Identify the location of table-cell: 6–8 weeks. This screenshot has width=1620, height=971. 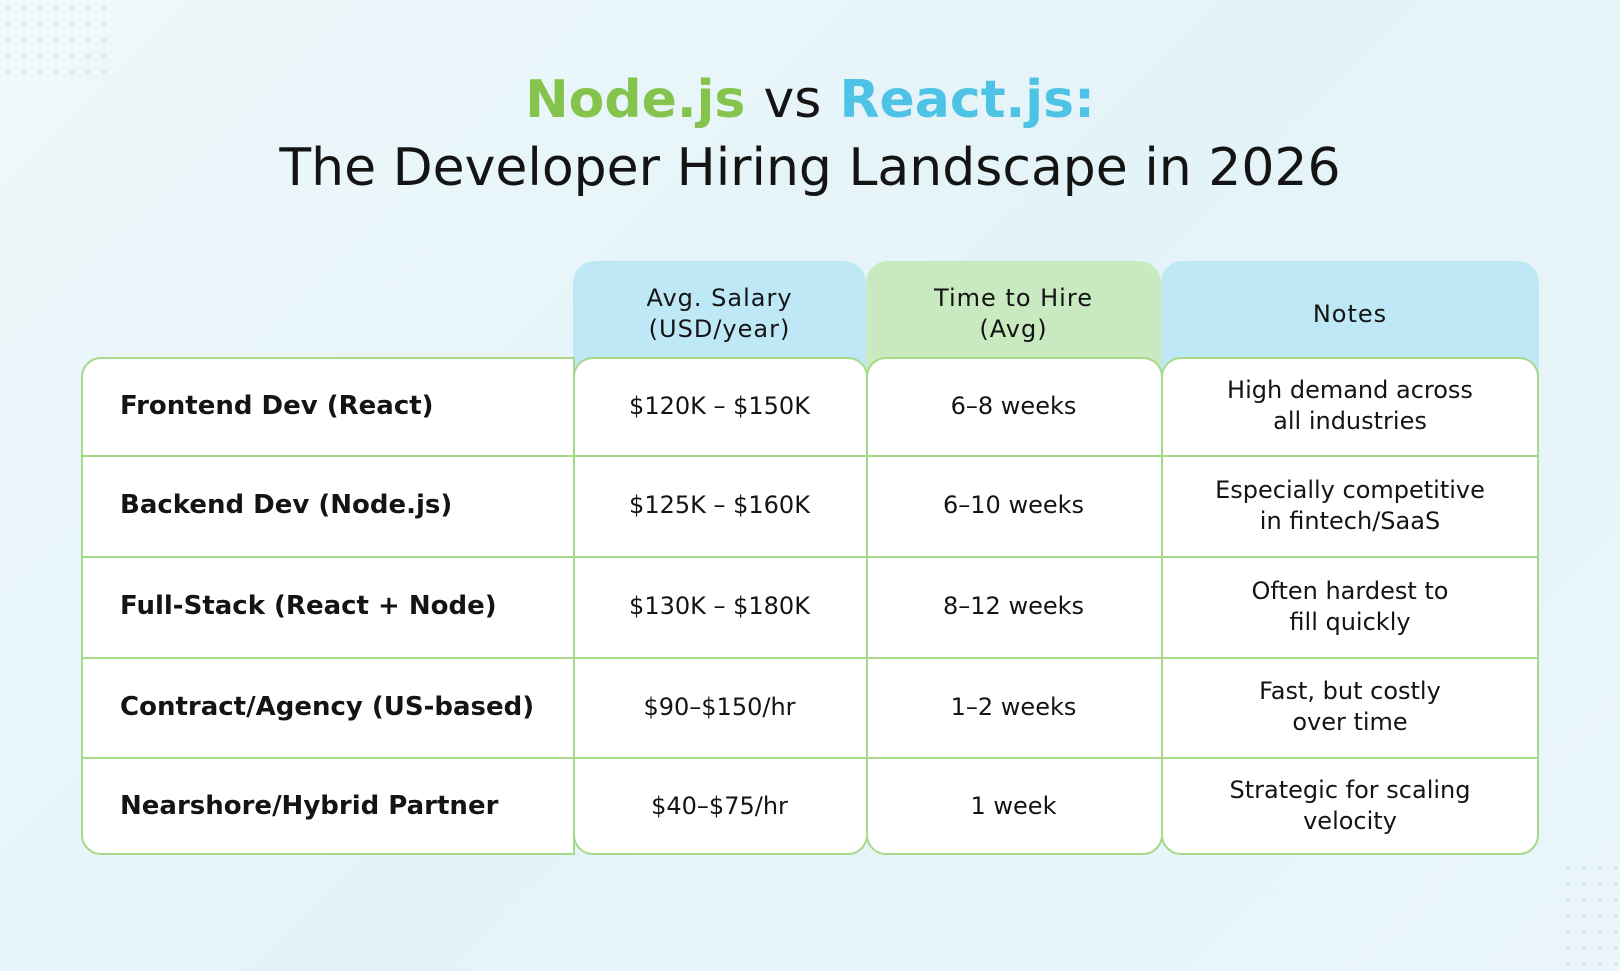
(1013, 406).